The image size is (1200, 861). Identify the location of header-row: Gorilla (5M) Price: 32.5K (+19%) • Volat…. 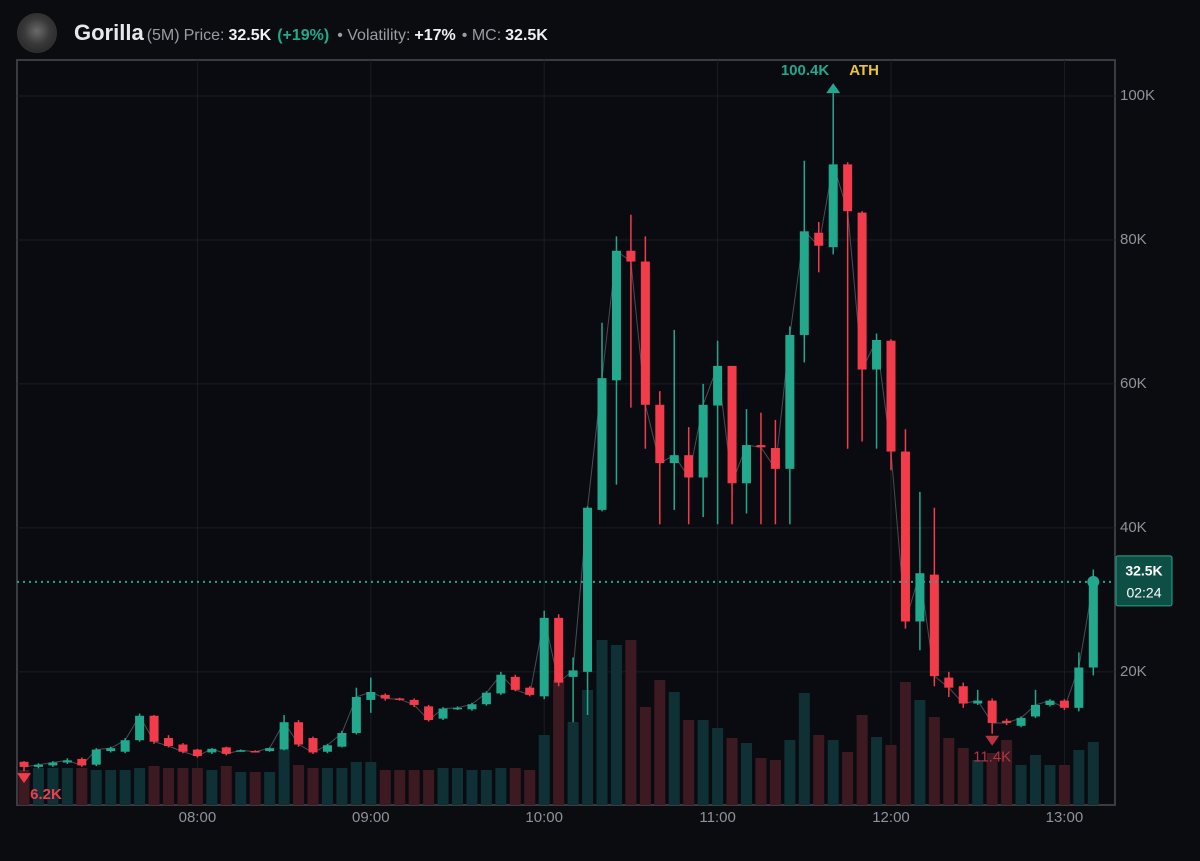
(314, 33).